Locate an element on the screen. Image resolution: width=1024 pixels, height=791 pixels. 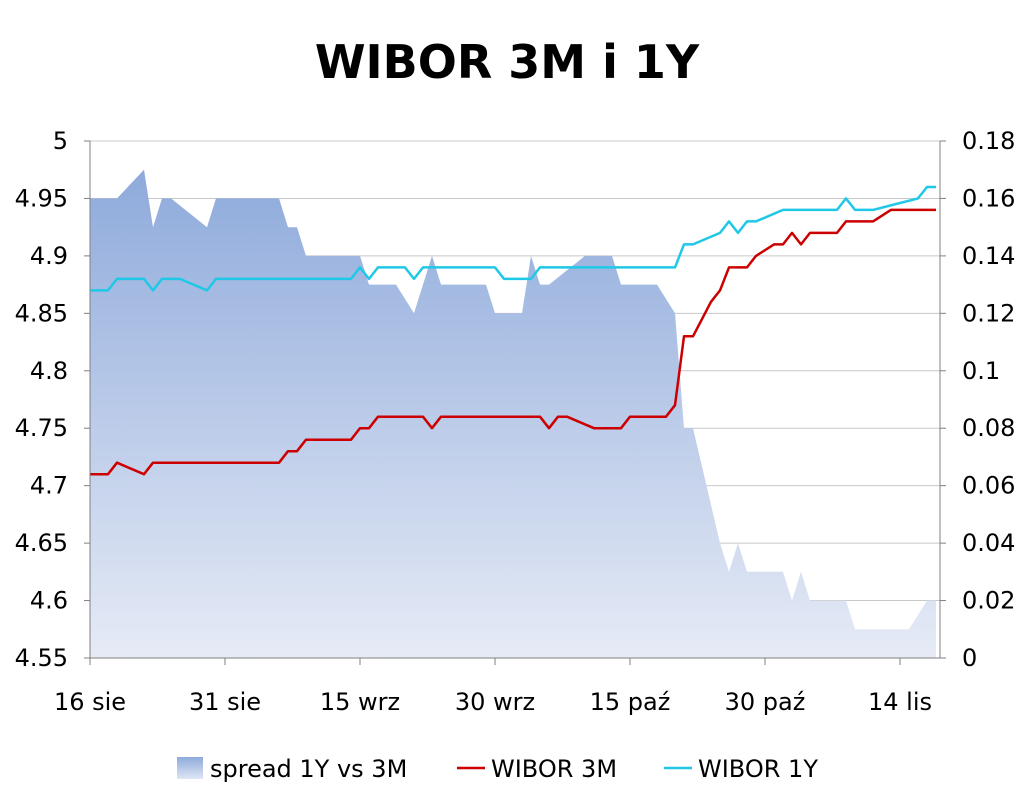
chart-title: WIBOR 3M i 1Y is located at coordinates (507, 62).